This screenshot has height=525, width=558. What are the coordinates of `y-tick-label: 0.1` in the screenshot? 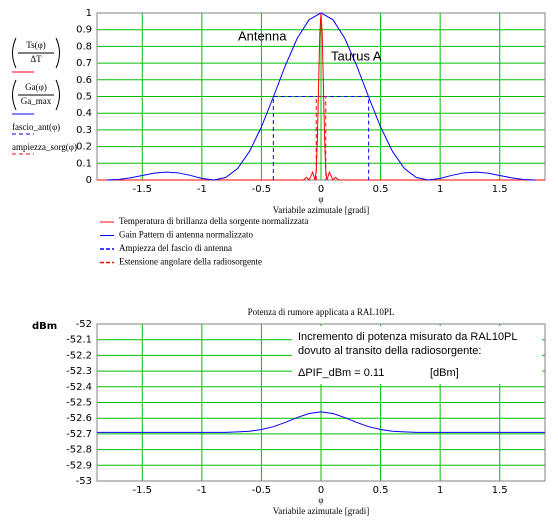 It's located at (84, 163).